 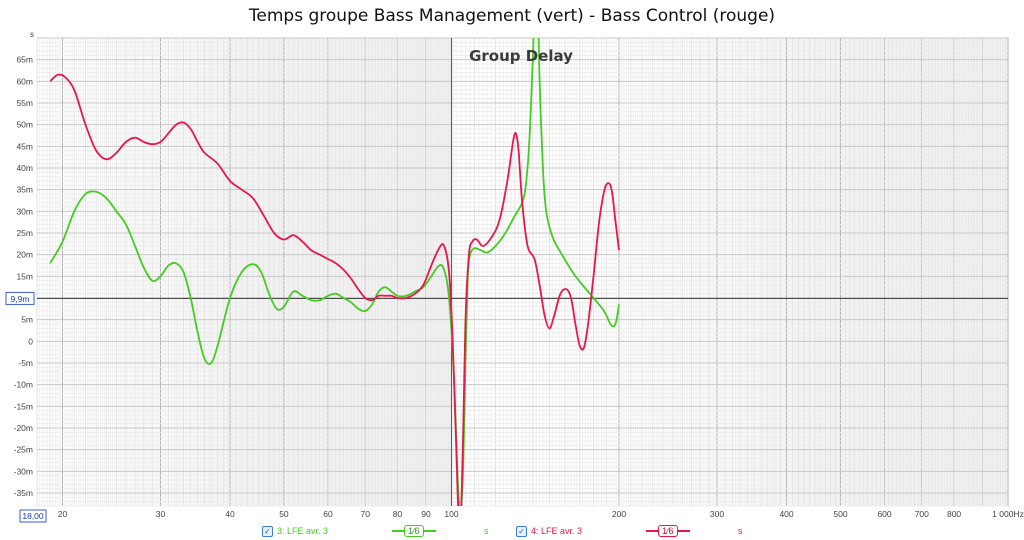 I want to click on legend-smoothing-series-3: 1⁄6, so click(x=414, y=531).